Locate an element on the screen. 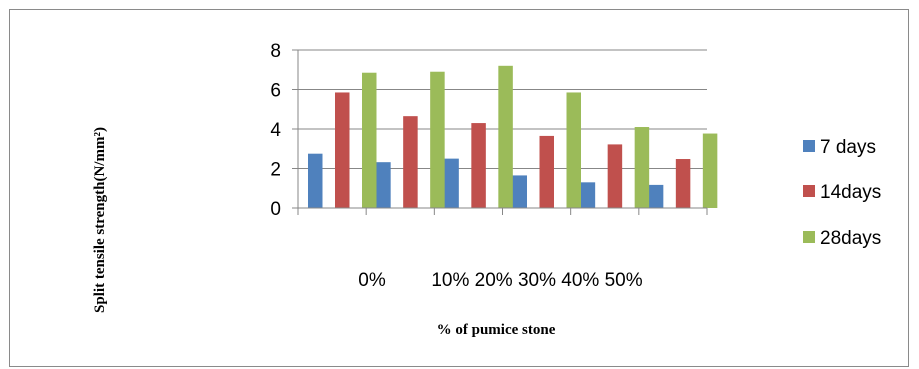 The height and width of the screenshot is (369, 919). y-axis-title: Split tensile strength(N/mm²) is located at coordinates (100, 220).